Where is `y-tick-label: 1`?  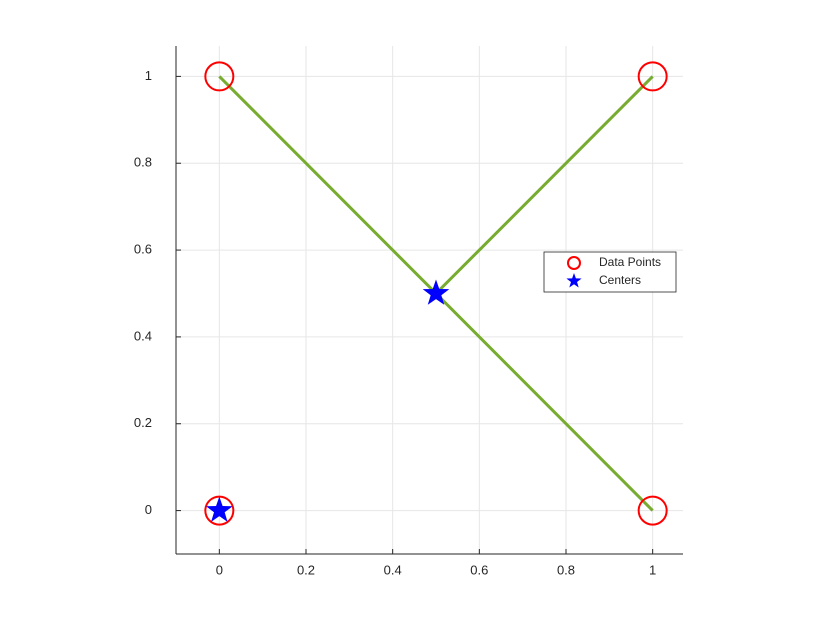
y-tick-label: 1 is located at coordinates (148, 75).